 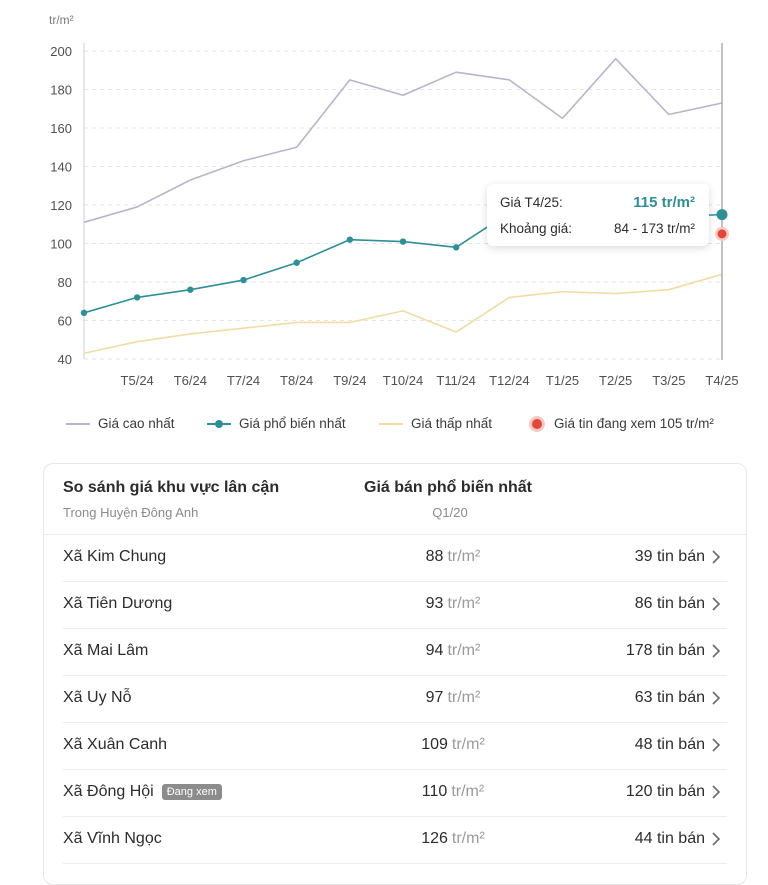 I want to click on red-dot-icon, so click(x=537, y=423).